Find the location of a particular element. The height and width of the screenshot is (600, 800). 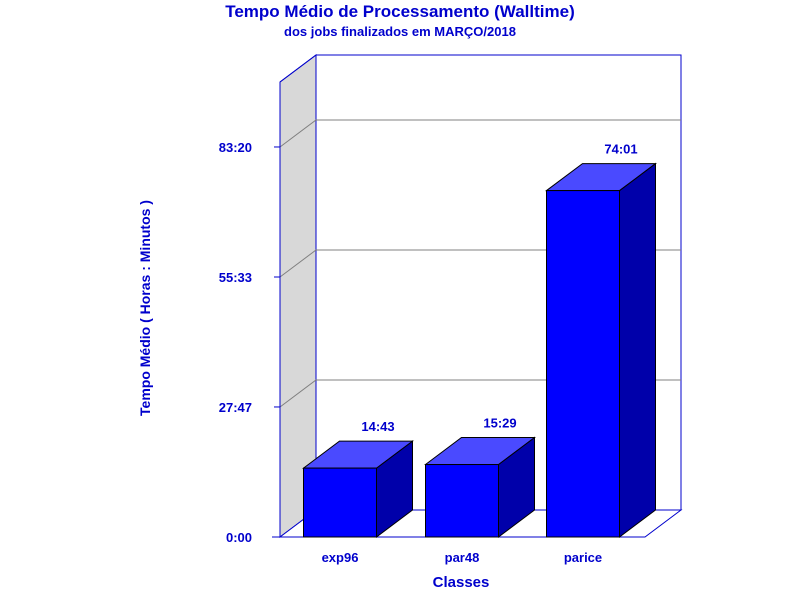

data-label: 15:29 is located at coordinates (499, 423).